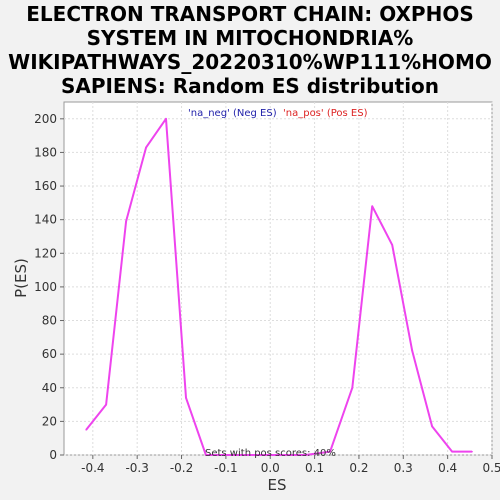 The width and height of the screenshot is (500, 500). I want to click on y-tick-label: 80, so click(49, 321).